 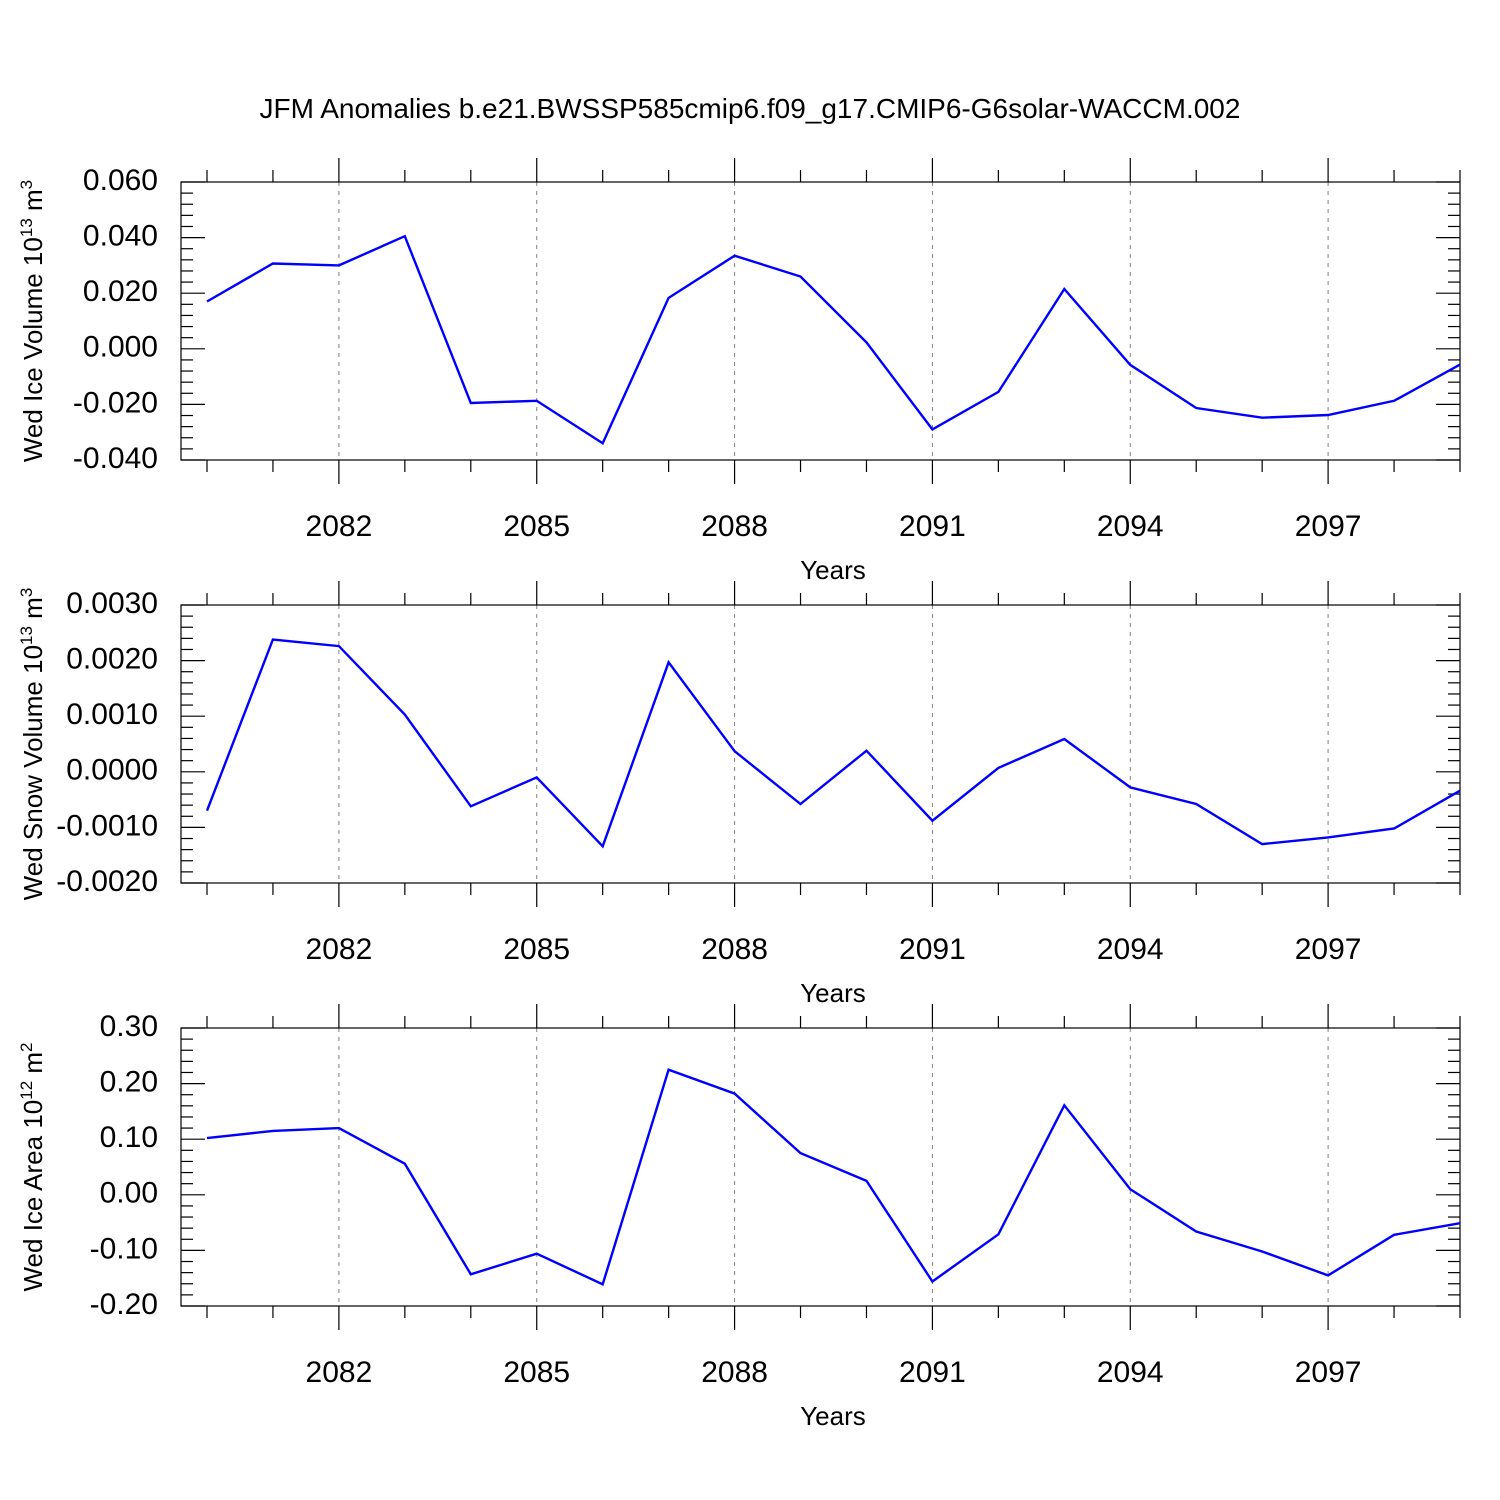 I want to click on y-axis-label: Wed Snow Volume 1013 m3, so click(x=32, y=744).